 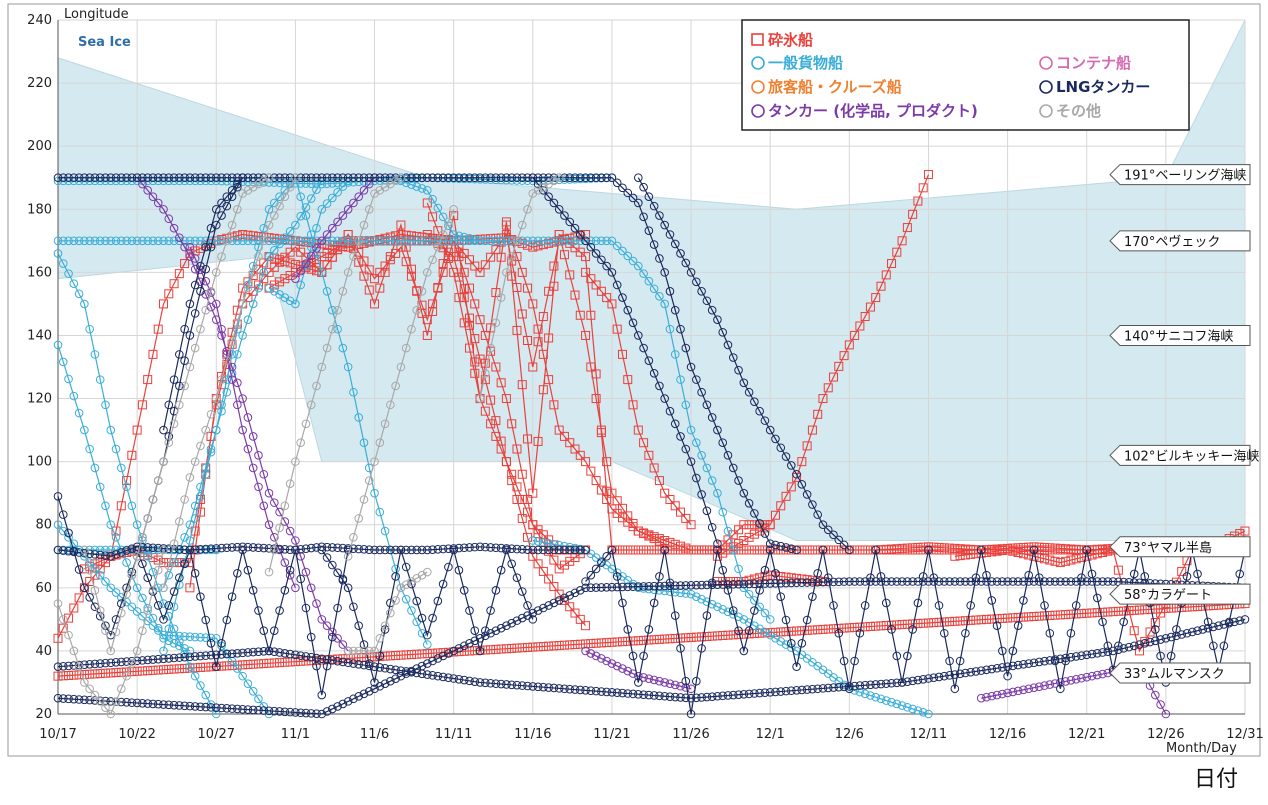 I want to click on legend-item: 旅客船・クルーズ船, so click(x=826, y=87).